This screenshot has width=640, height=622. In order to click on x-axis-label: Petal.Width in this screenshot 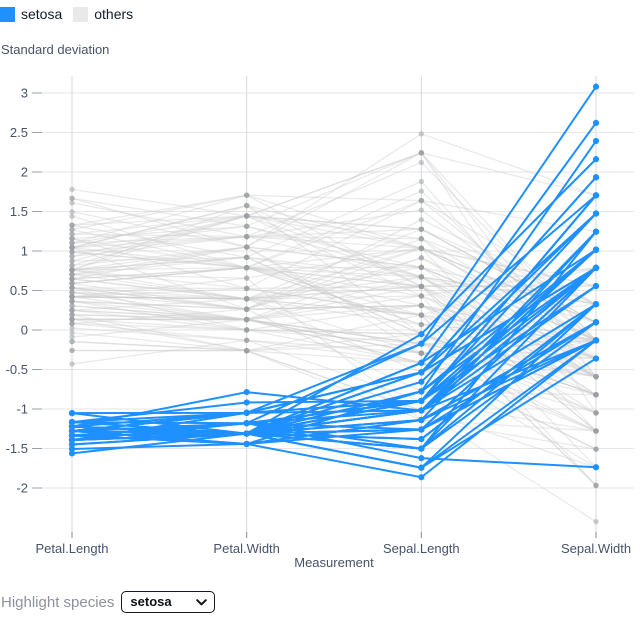, I will do `click(246, 548)`.